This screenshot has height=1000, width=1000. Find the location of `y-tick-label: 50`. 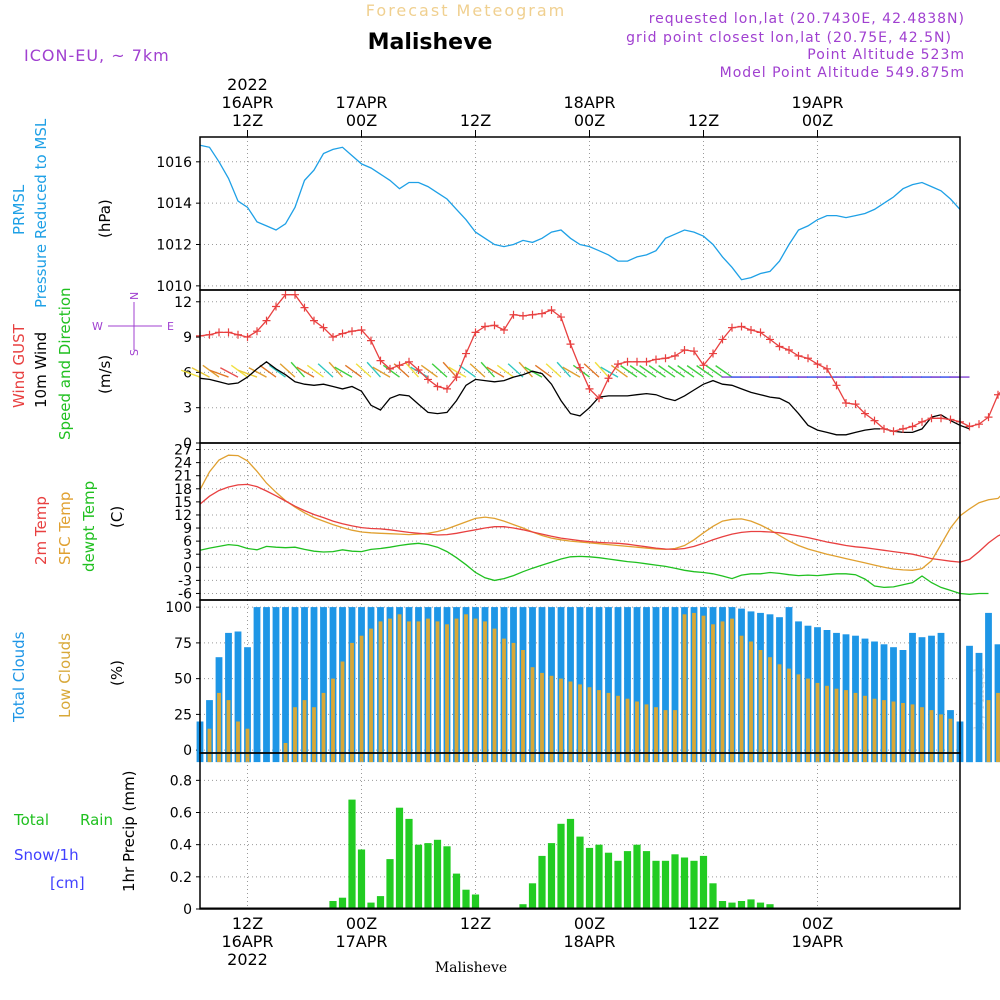

y-tick-label: 50 is located at coordinates (183, 680).